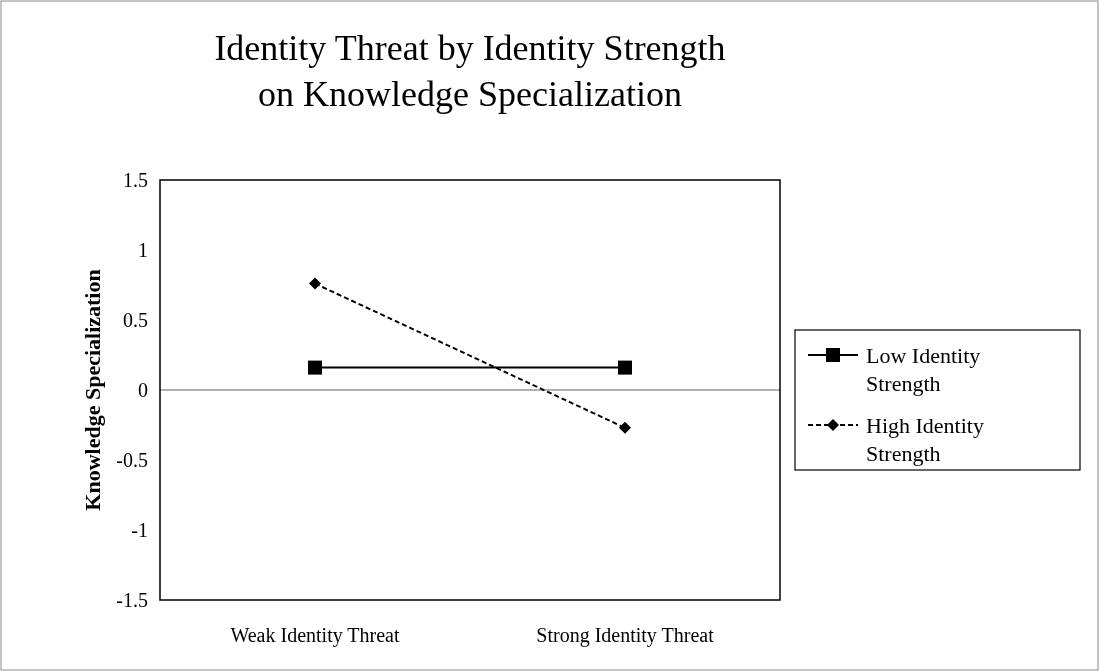 This screenshot has width=1099, height=671. I want to click on y-tick-label: 0.5, so click(135, 320).